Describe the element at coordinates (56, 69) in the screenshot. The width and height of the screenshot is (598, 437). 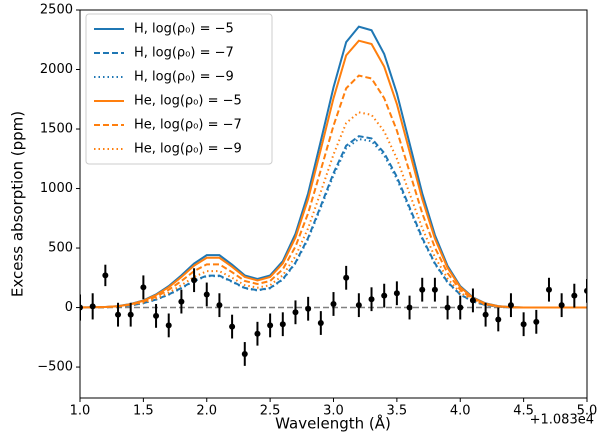
I see `y-tick-label: 2000` at that location.